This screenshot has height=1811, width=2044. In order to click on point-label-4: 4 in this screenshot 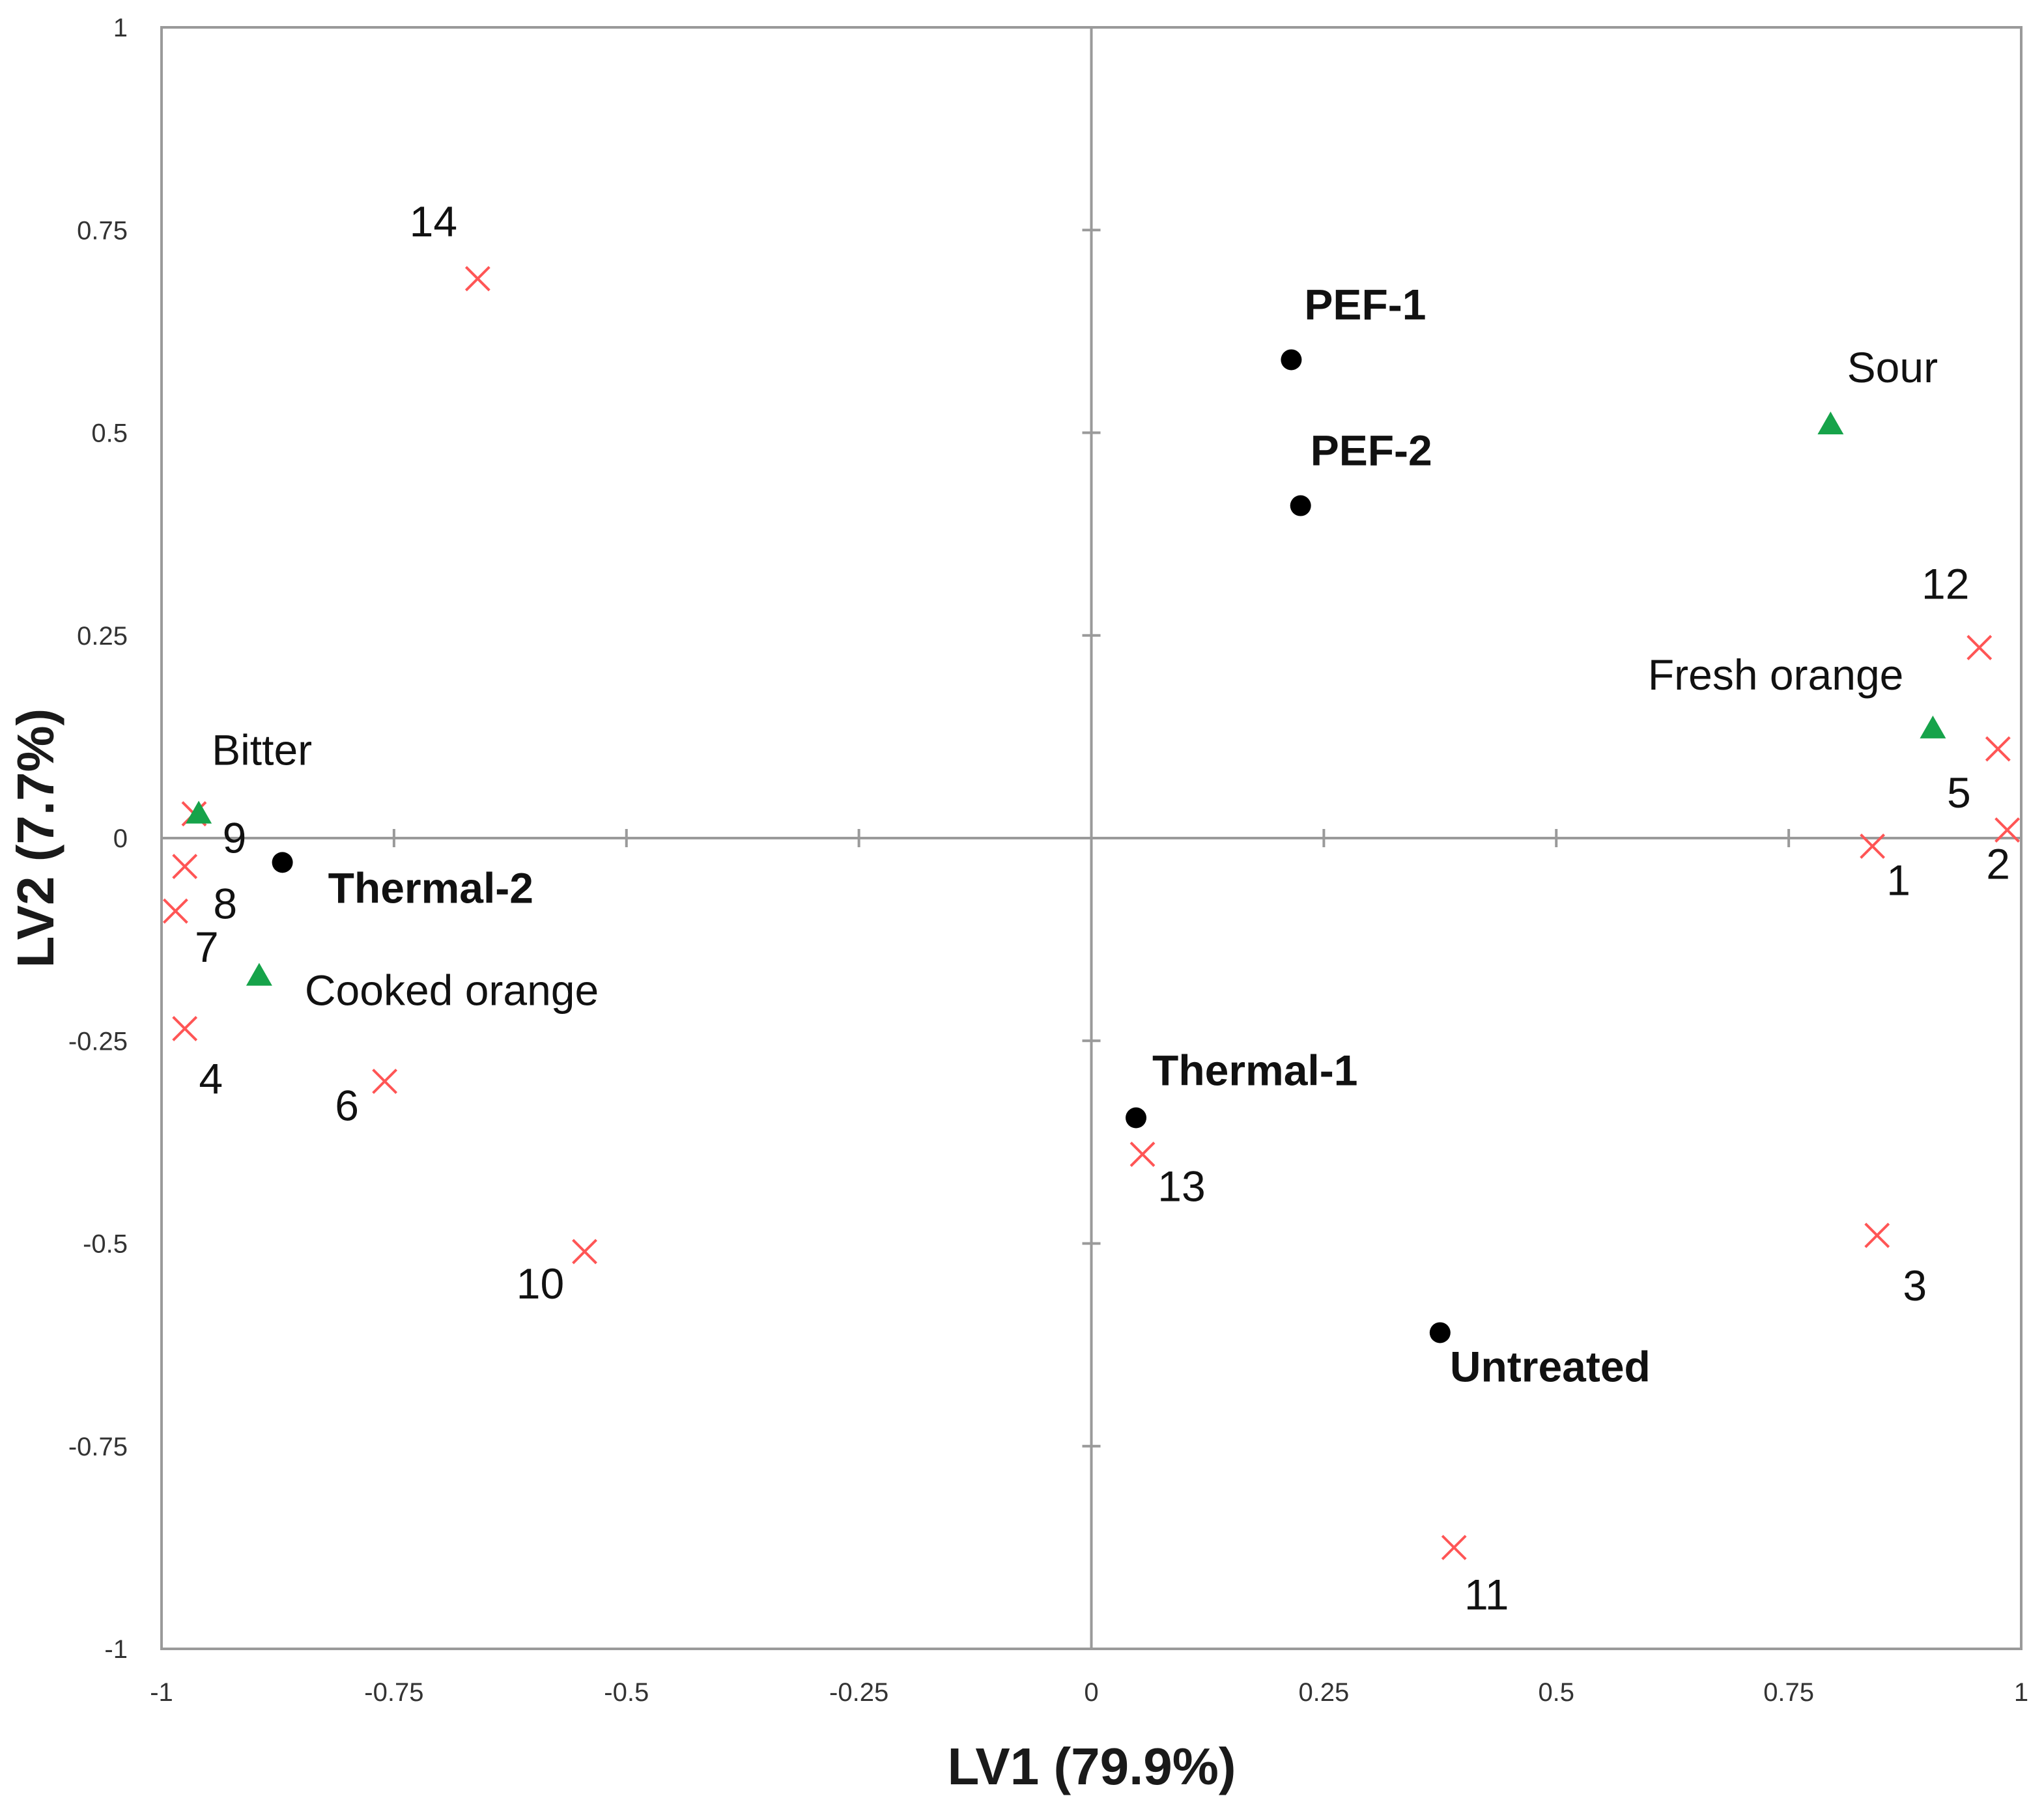, I will do `click(211, 1079)`.